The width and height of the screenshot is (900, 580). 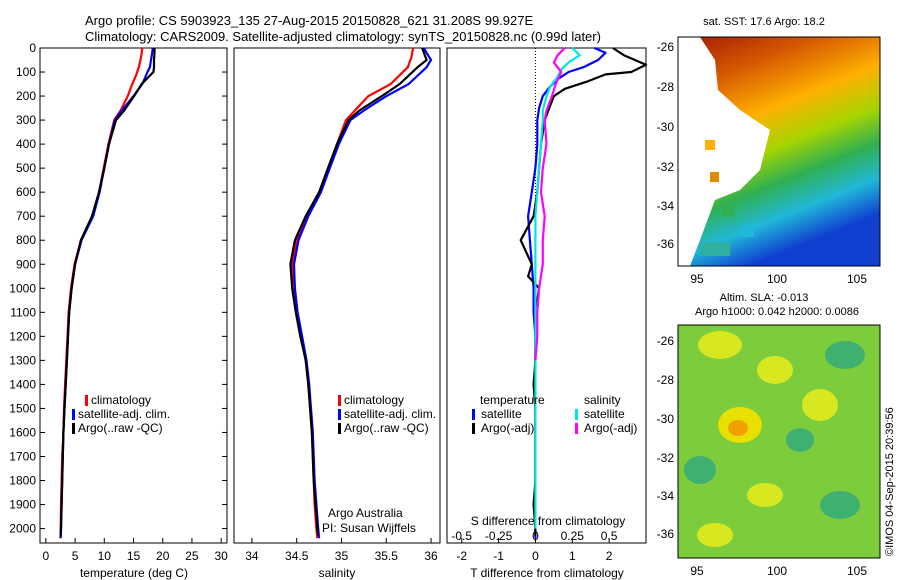 I want to click on sst-ytick: -32, so click(x=666, y=167).